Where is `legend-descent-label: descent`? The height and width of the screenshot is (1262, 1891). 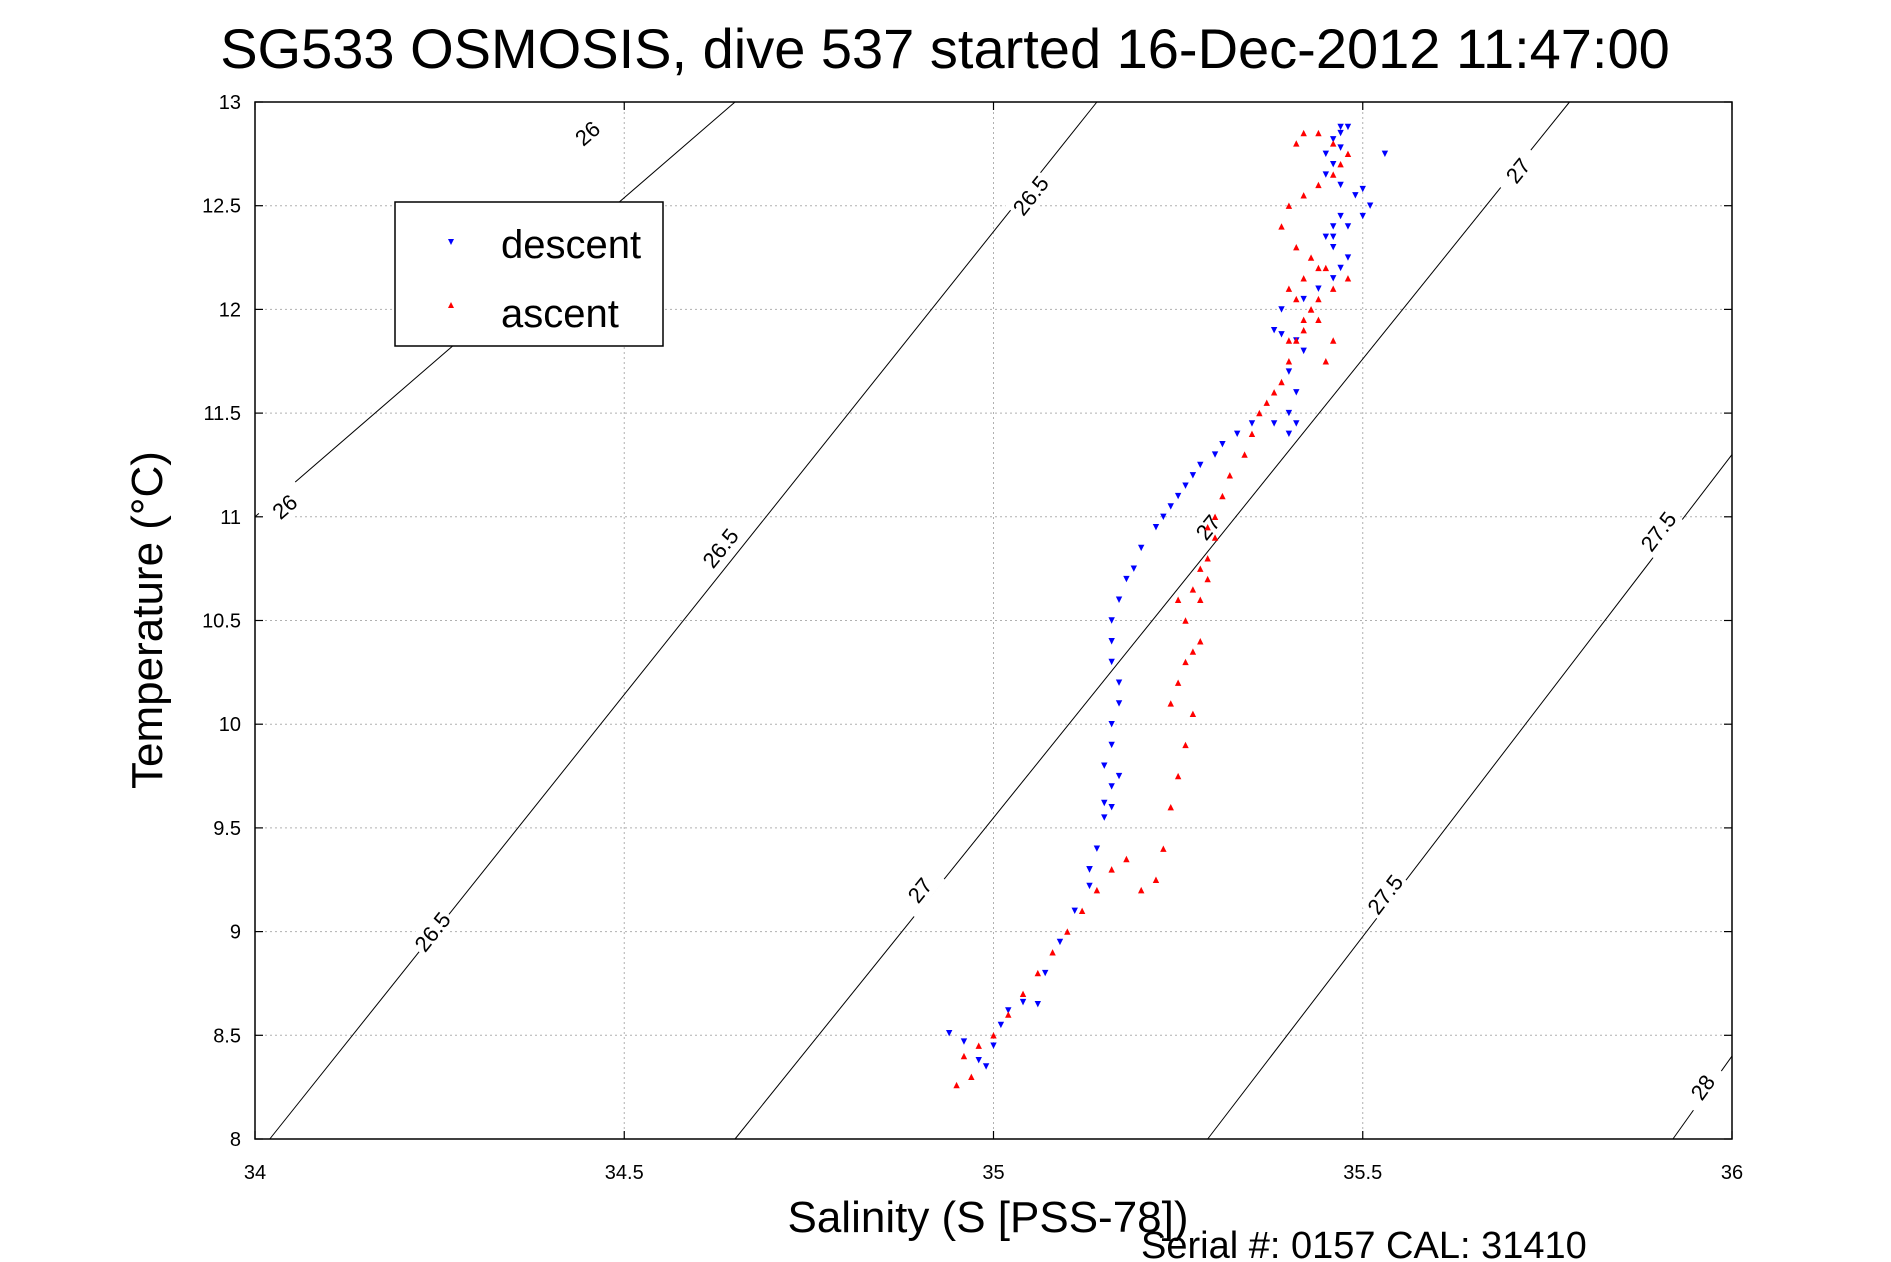 legend-descent-label: descent is located at coordinates (571, 245).